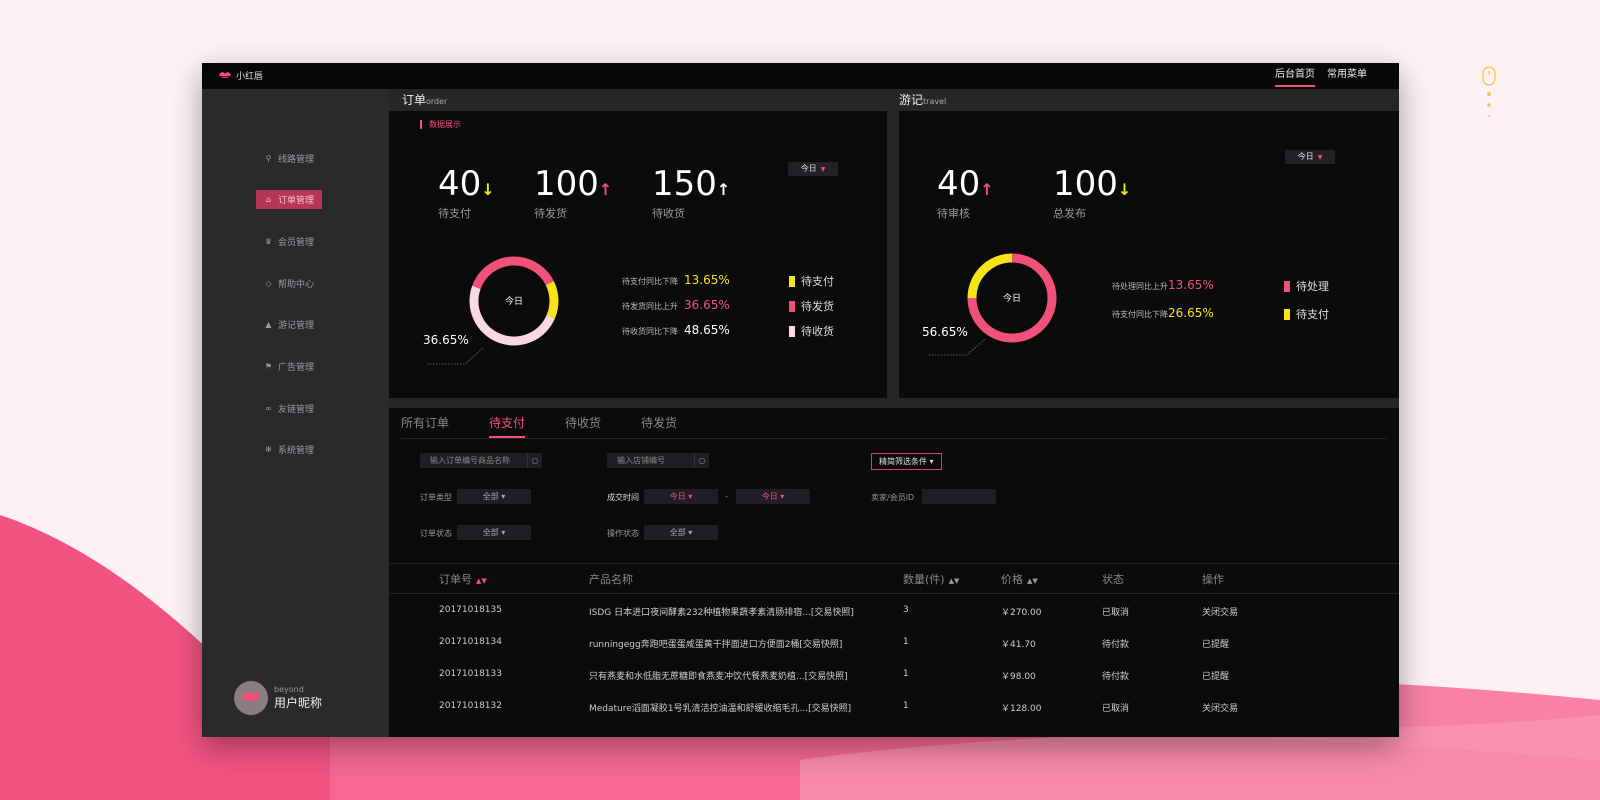 The width and height of the screenshot is (1600, 800). I want to click on cell-price: ￥128.00, so click(1021, 709).